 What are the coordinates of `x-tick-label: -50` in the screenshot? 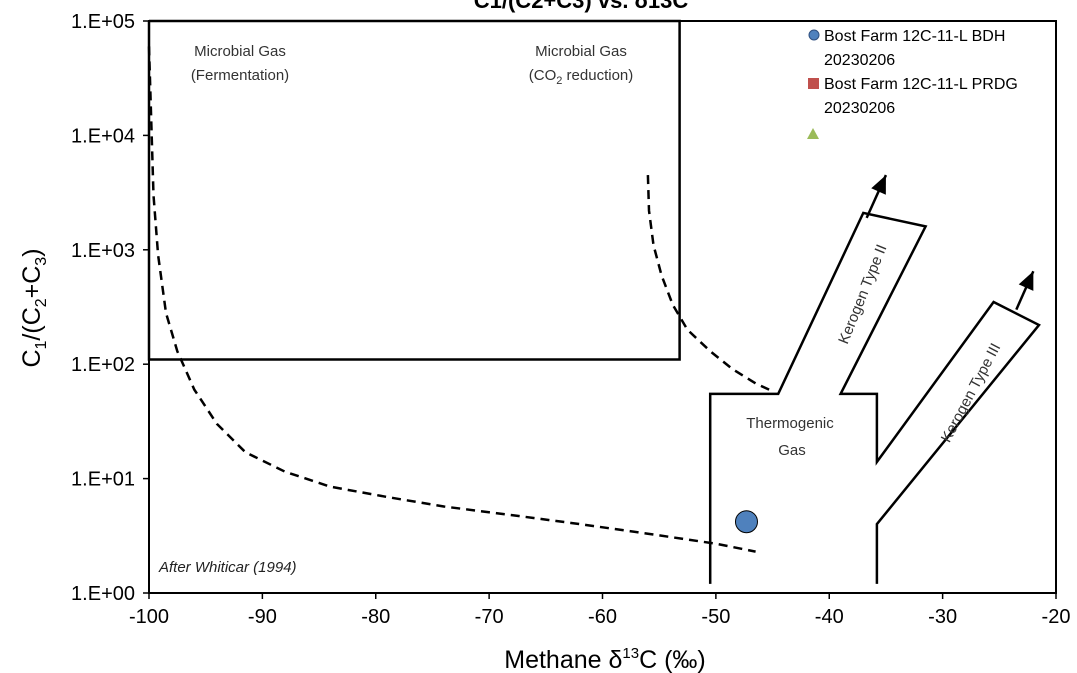 It's located at (715, 617).